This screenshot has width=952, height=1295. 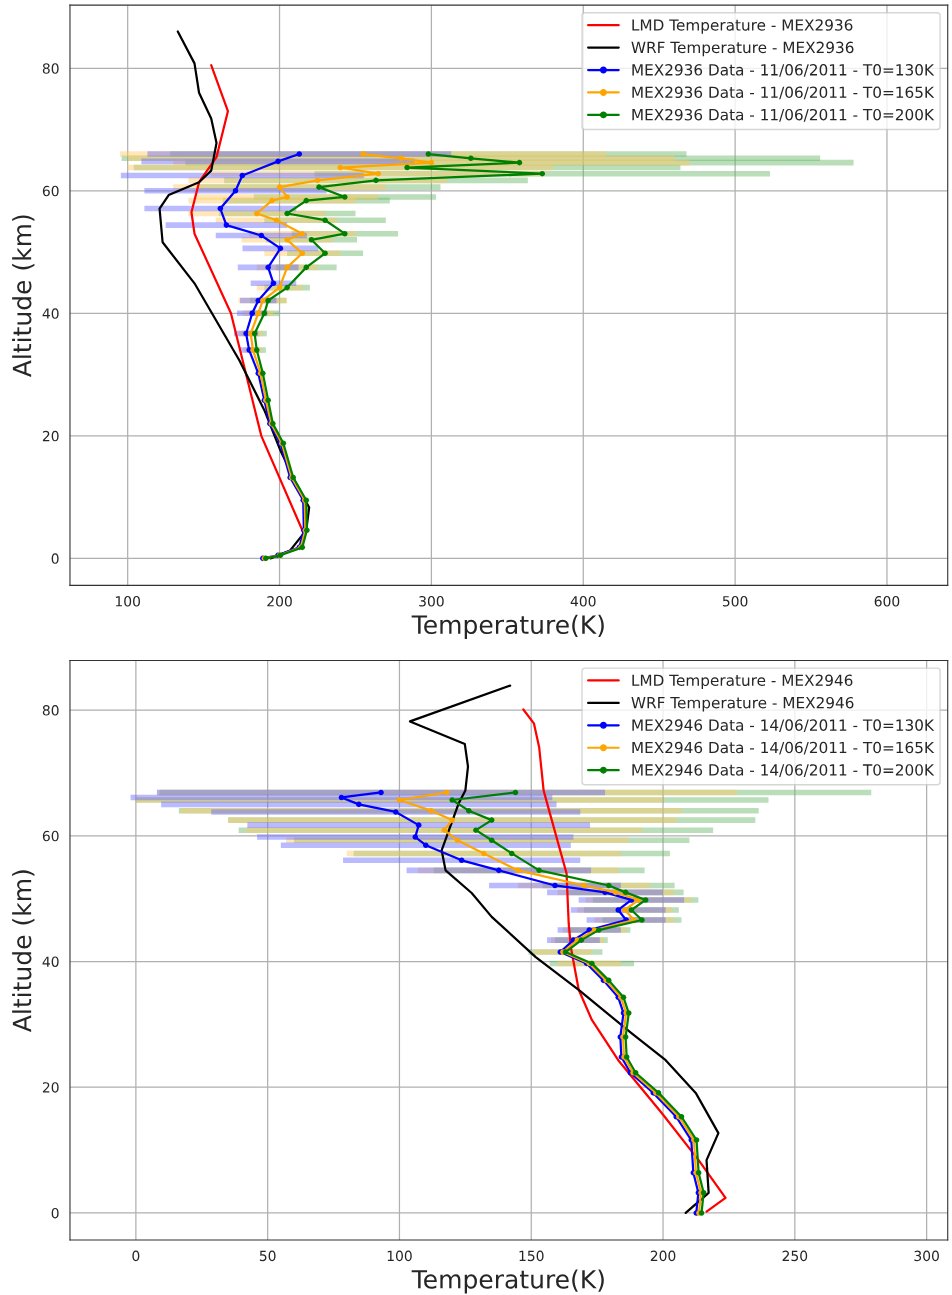 I want to click on x-tick-label: 400, so click(x=583, y=601).